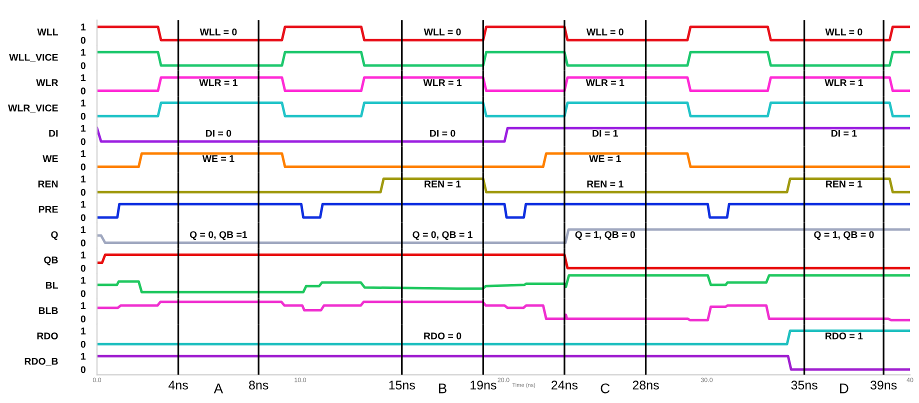 This screenshot has width=919, height=403. Describe the element at coordinates (53, 133) in the screenshot. I see `y-axis-title: DI` at that location.